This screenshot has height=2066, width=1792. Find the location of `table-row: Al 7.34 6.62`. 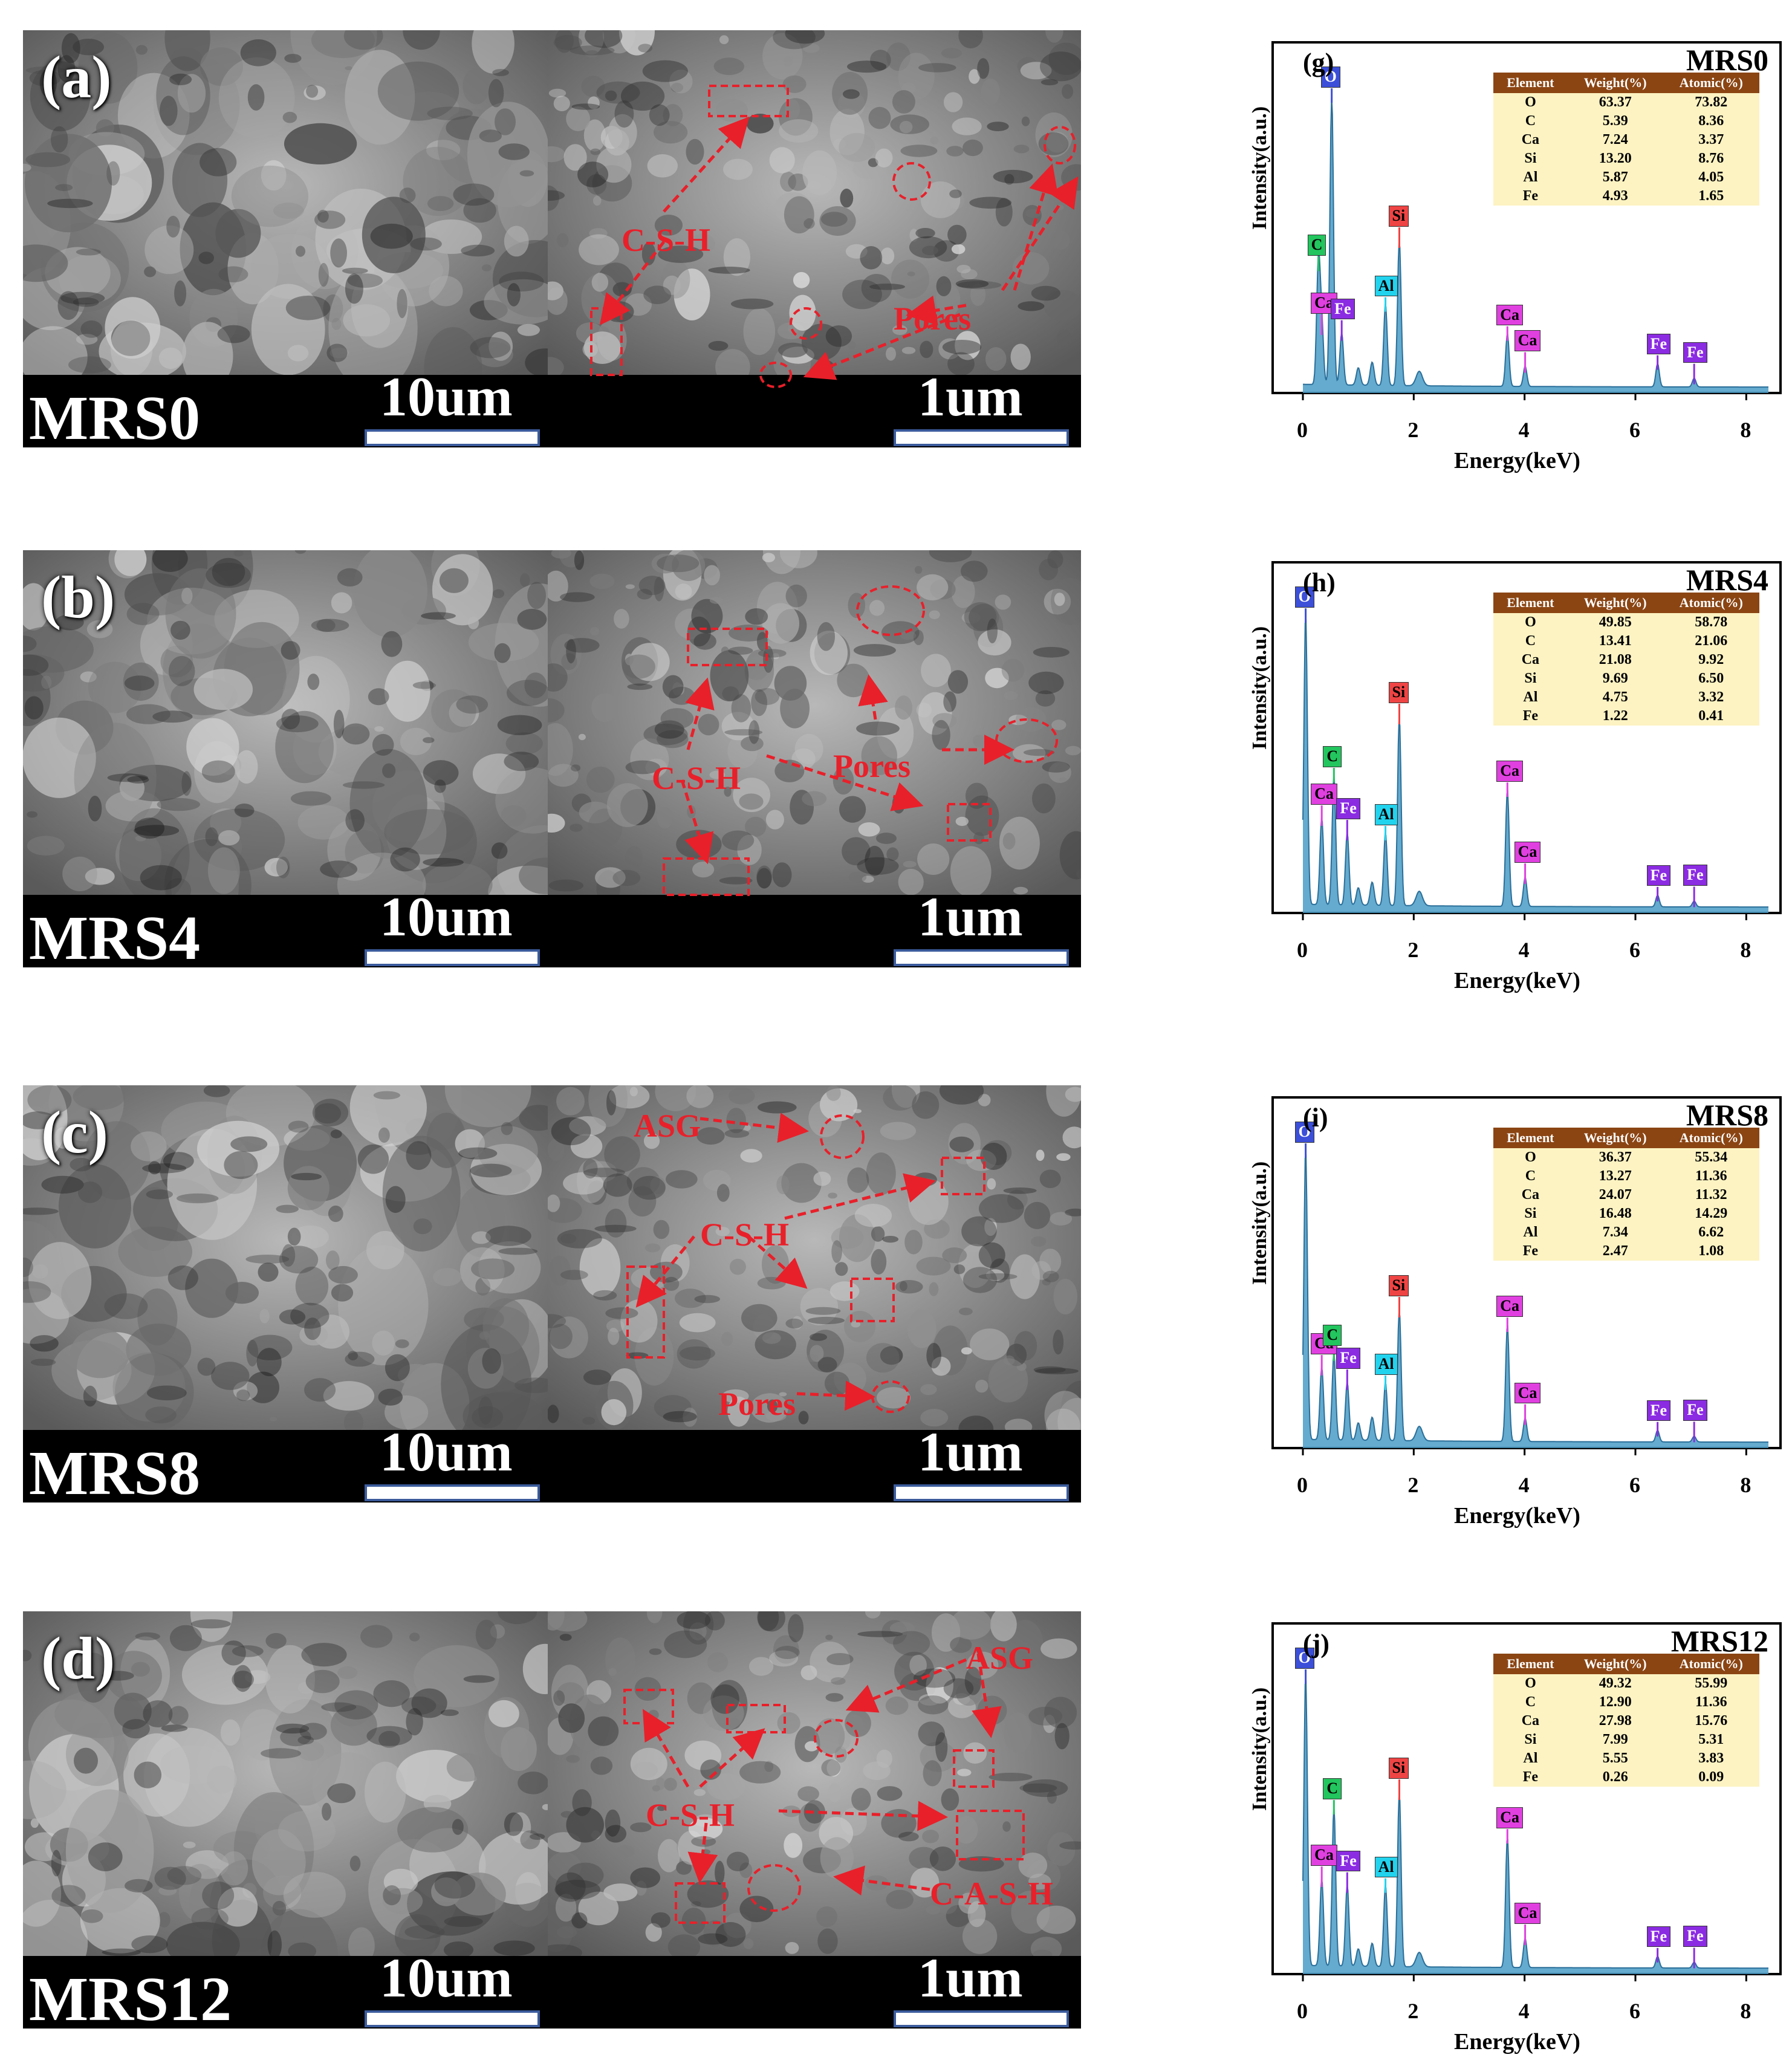

table-row: Al 7.34 6.62 is located at coordinates (1626, 1232).